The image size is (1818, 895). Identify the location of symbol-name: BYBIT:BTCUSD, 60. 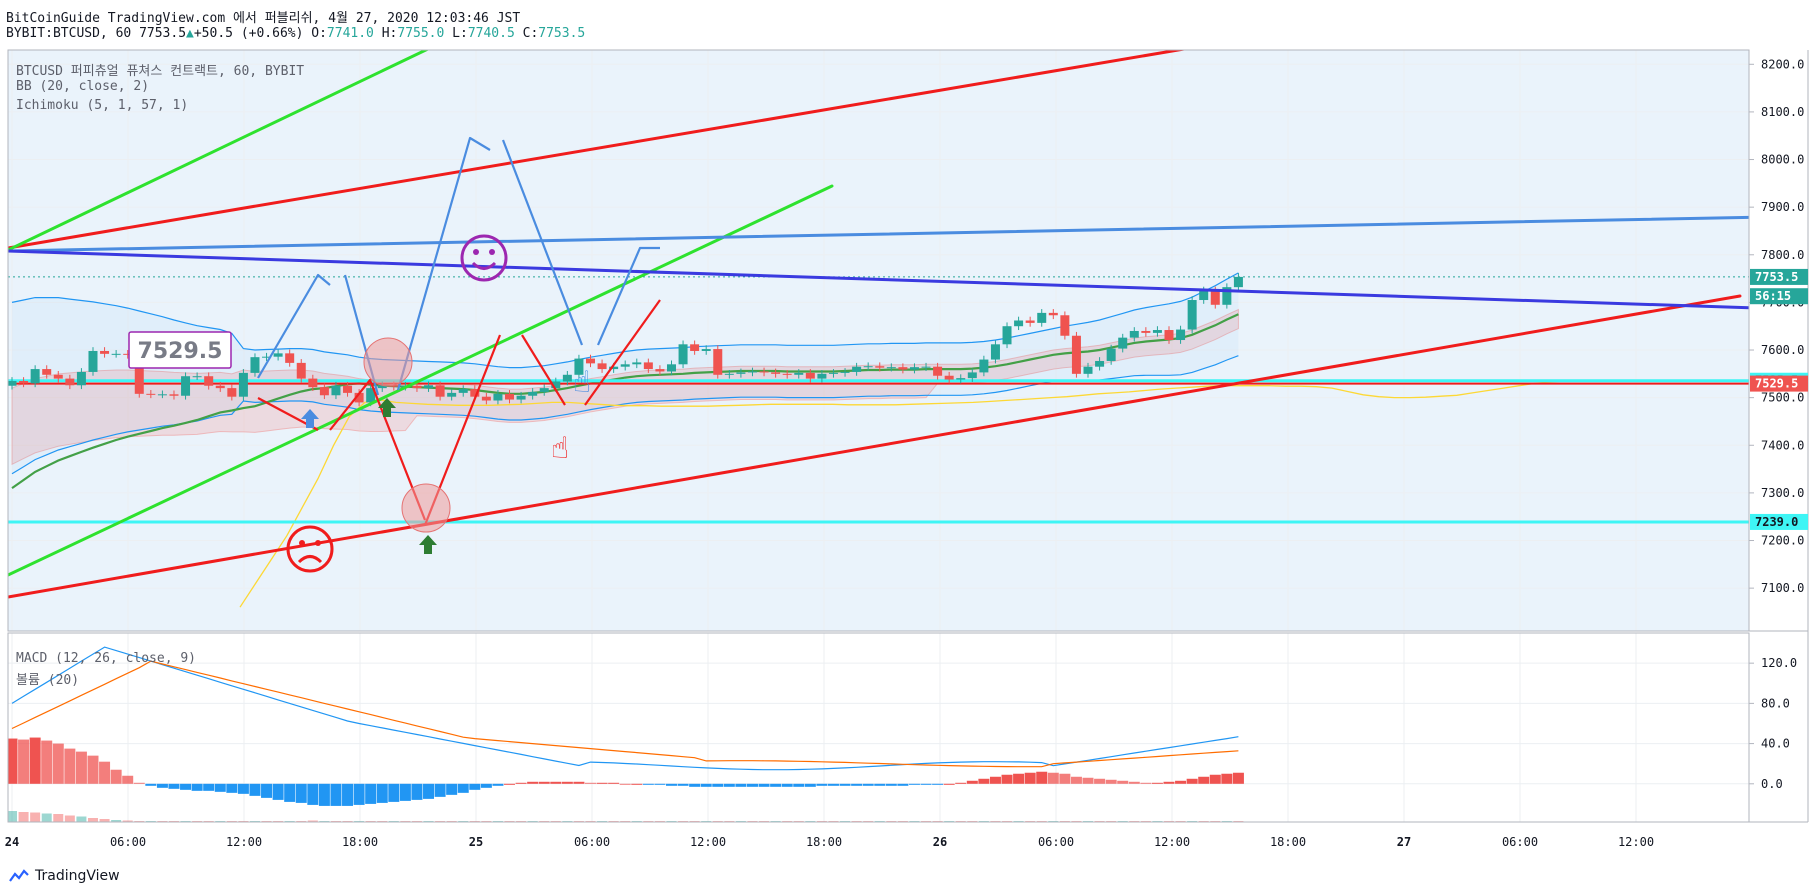
(69, 33).